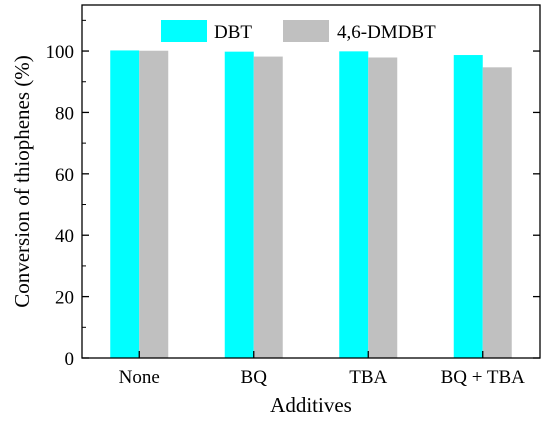  What do you see at coordinates (70, 359) in the screenshot?
I see `y-tick-label: 0` at bounding box center [70, 359].